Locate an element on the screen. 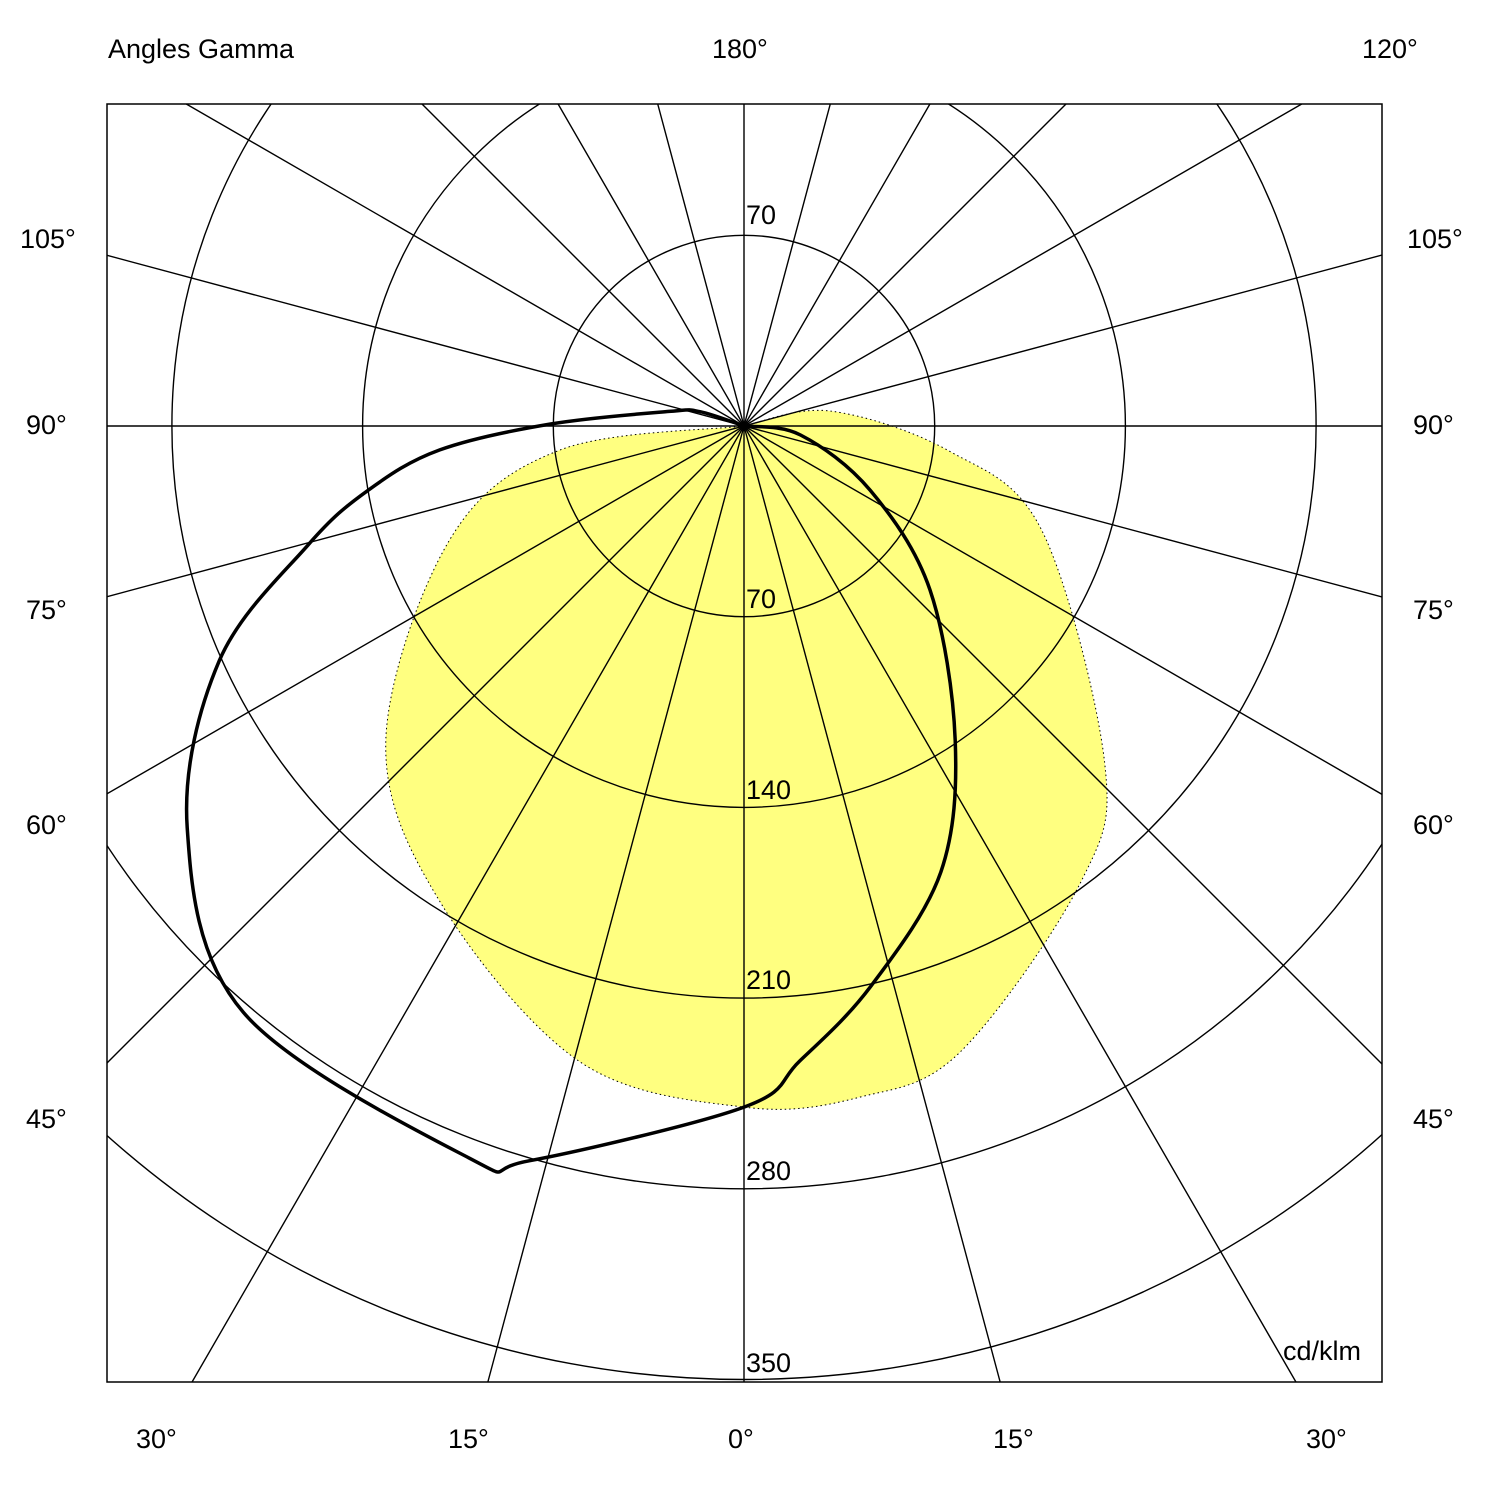 The height and width of the screenshot is (1490, 1490). radial-tick-label: 350 is located at coordinates (769, 1363).